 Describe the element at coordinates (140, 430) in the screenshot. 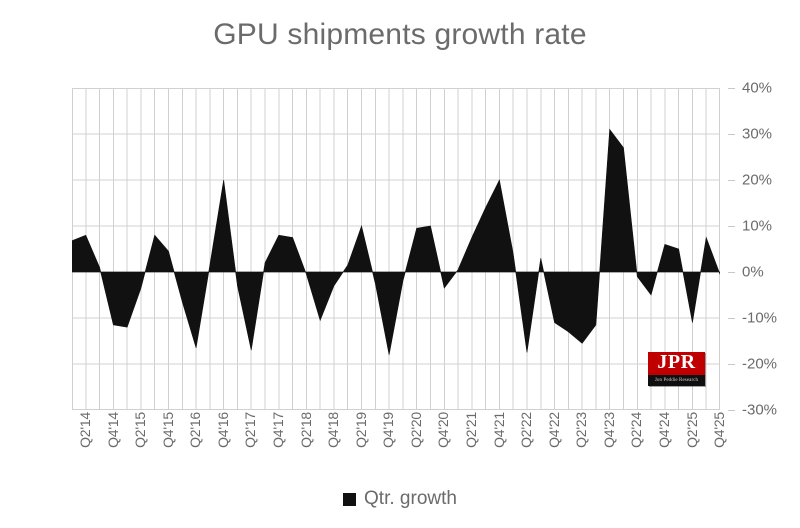

I see `x-tick-label: Q2'15` at that location.